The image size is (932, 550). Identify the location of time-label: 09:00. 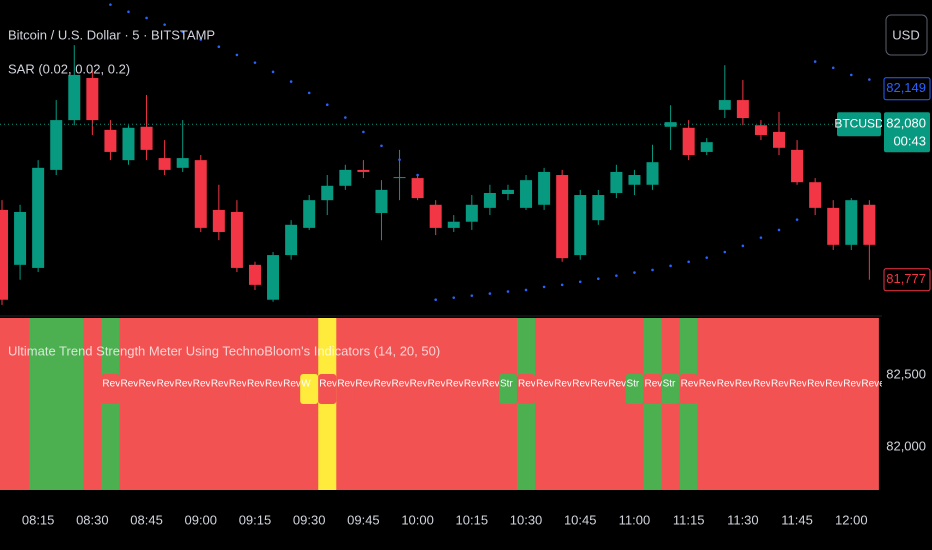
(200, 519).